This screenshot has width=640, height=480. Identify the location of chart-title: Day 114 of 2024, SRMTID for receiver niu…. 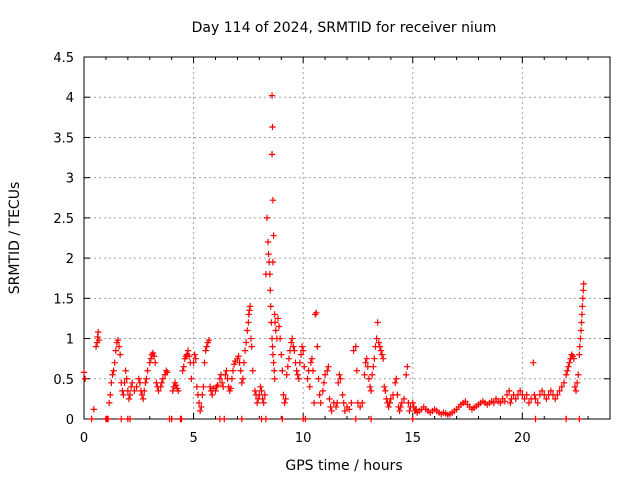
(344, 28).